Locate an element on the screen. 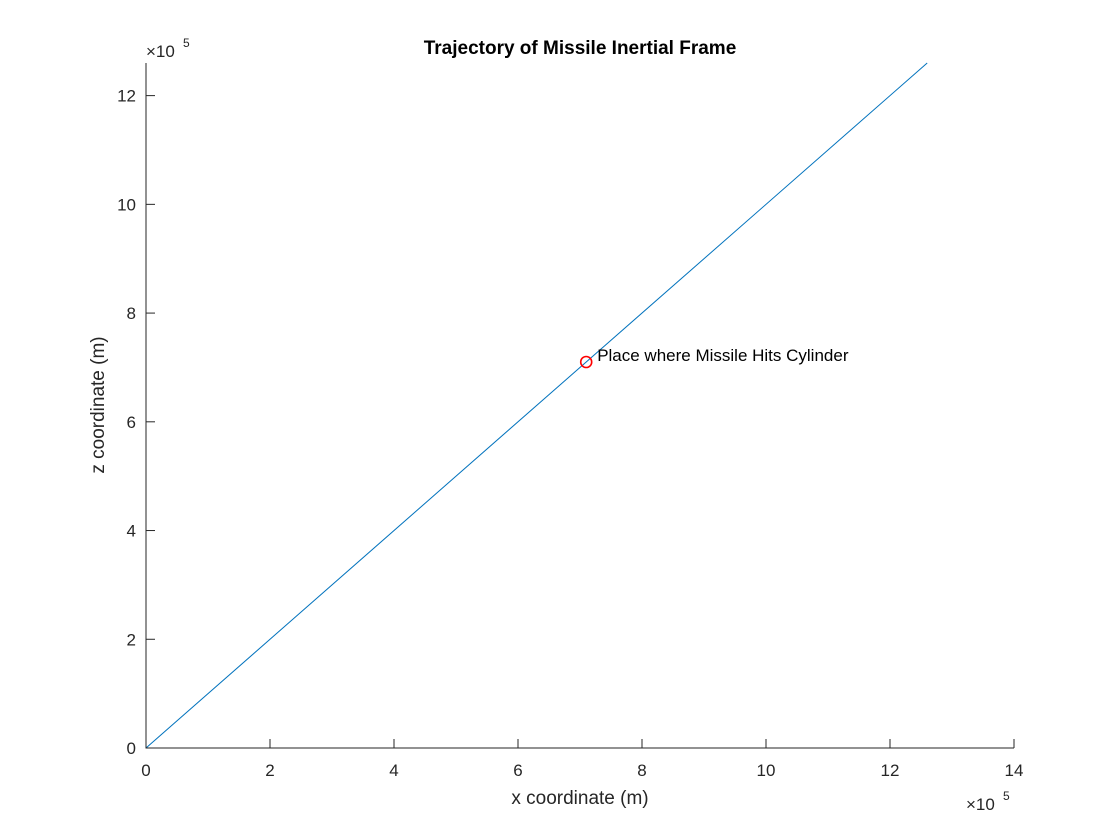  x-tick-label: 8 is located at coordinates (641, 770).